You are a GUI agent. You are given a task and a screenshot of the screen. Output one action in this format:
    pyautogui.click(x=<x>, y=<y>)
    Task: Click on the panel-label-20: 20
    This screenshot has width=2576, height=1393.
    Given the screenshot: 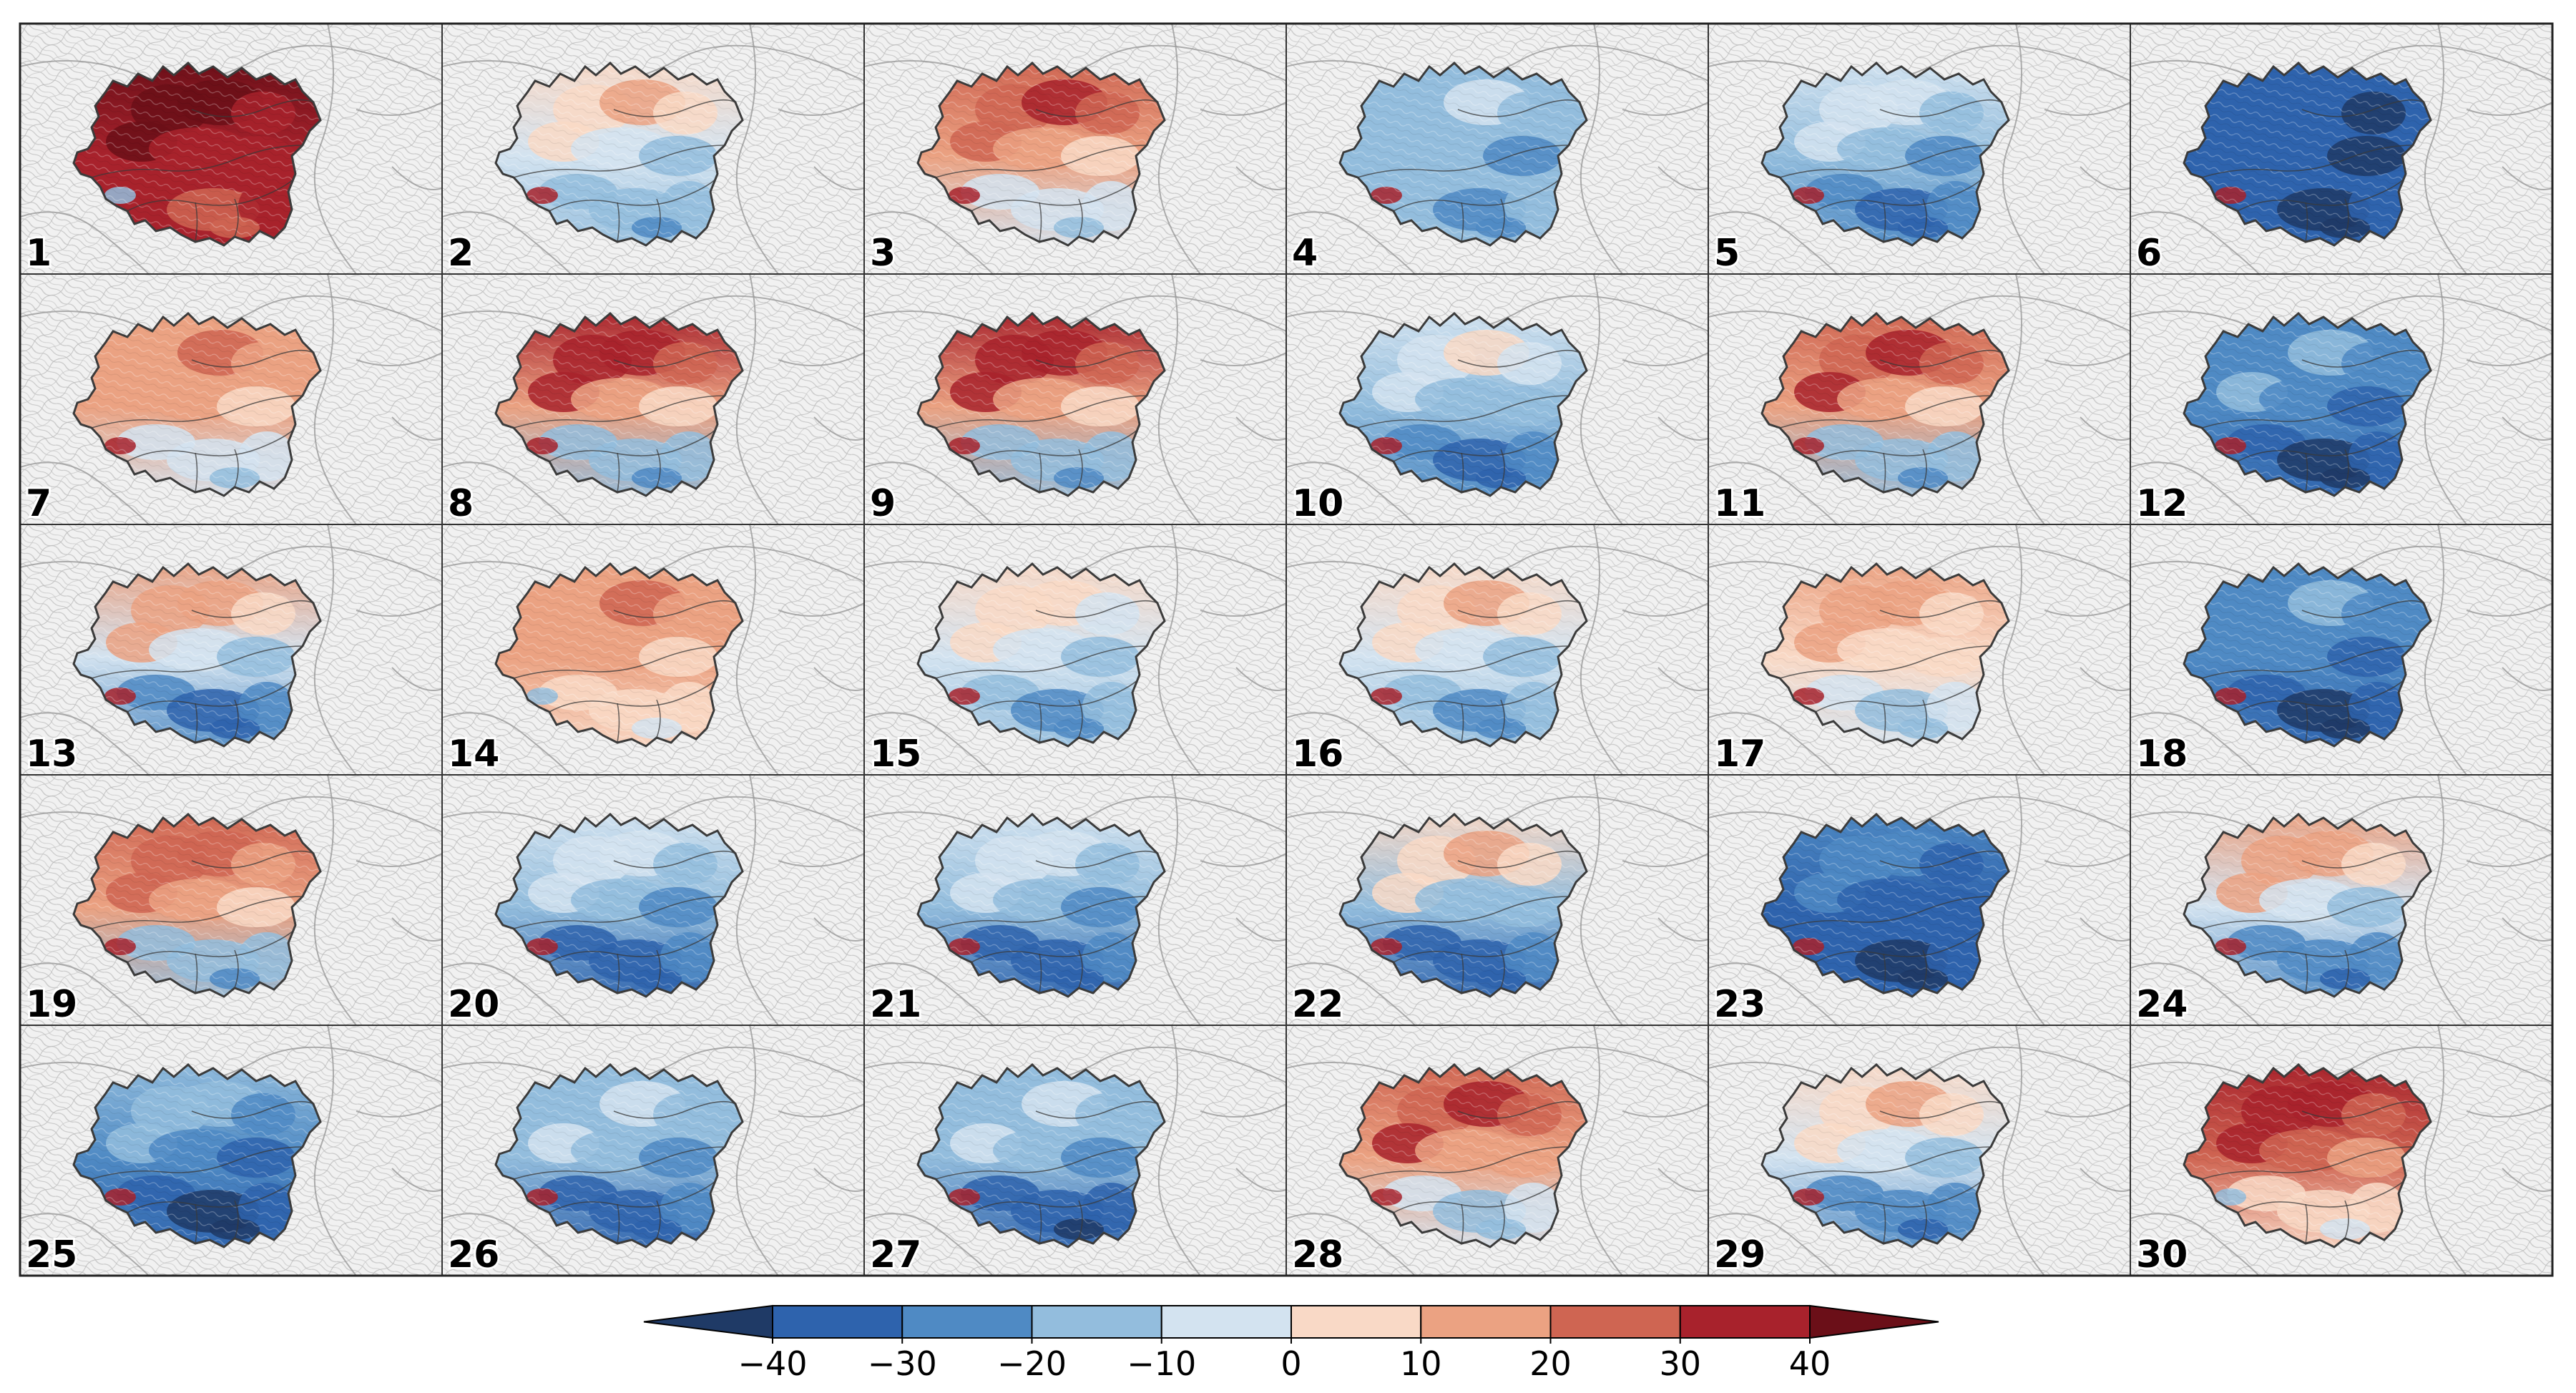 What is the action you would take?
    pyautogui.click(x=473, y=1005)
    